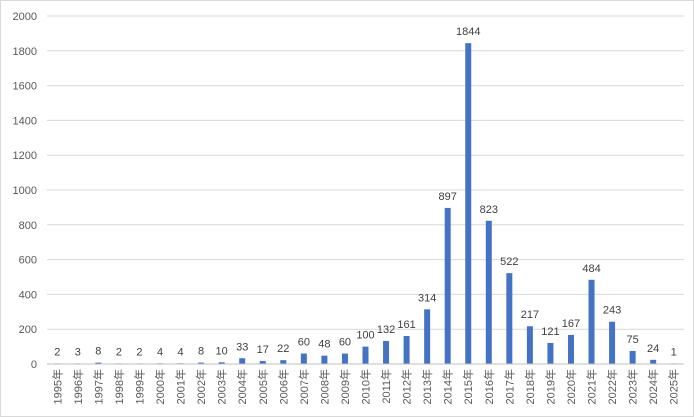  Describe the element at coordinates (324, 359) in the screenshot. I see `bar-2008年` at that location.